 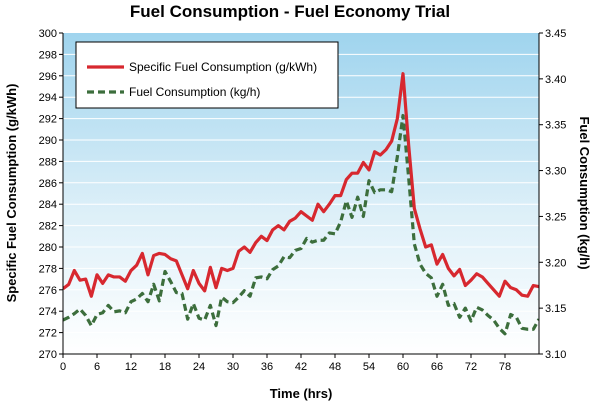 I want to click on left-tick-label: 278, so click(x=48, y=269).